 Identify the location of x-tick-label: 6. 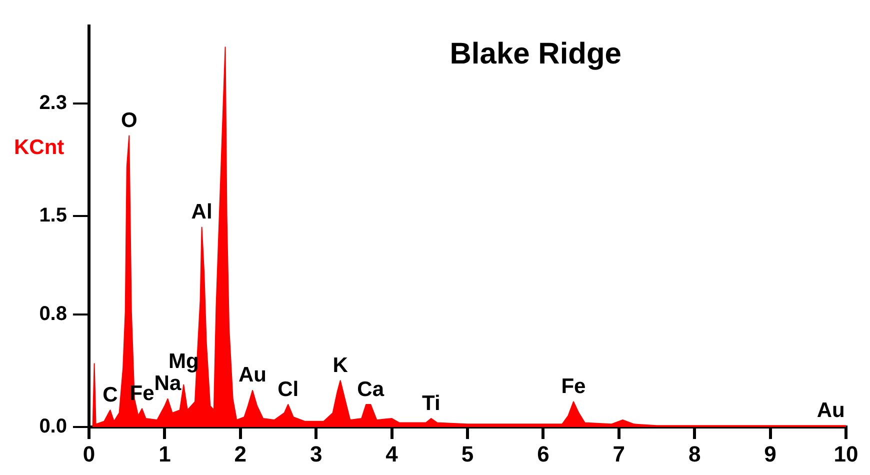
(543, 453).